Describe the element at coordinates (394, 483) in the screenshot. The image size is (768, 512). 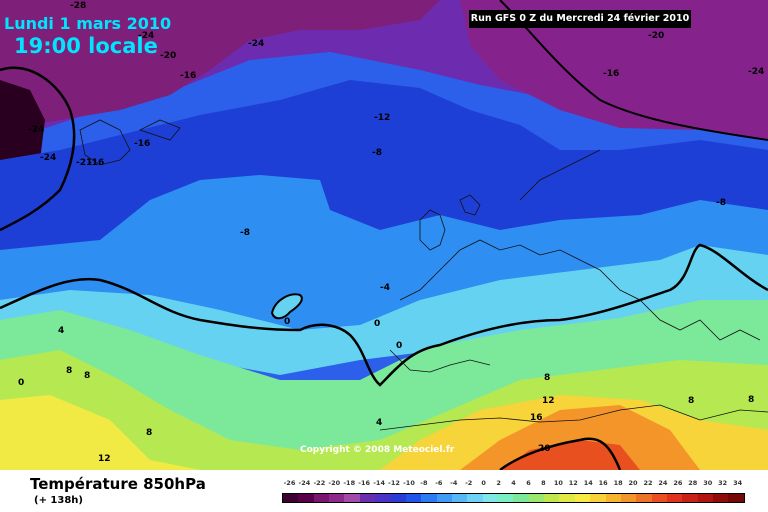
I see `scale-tick-label: -12` at that location.